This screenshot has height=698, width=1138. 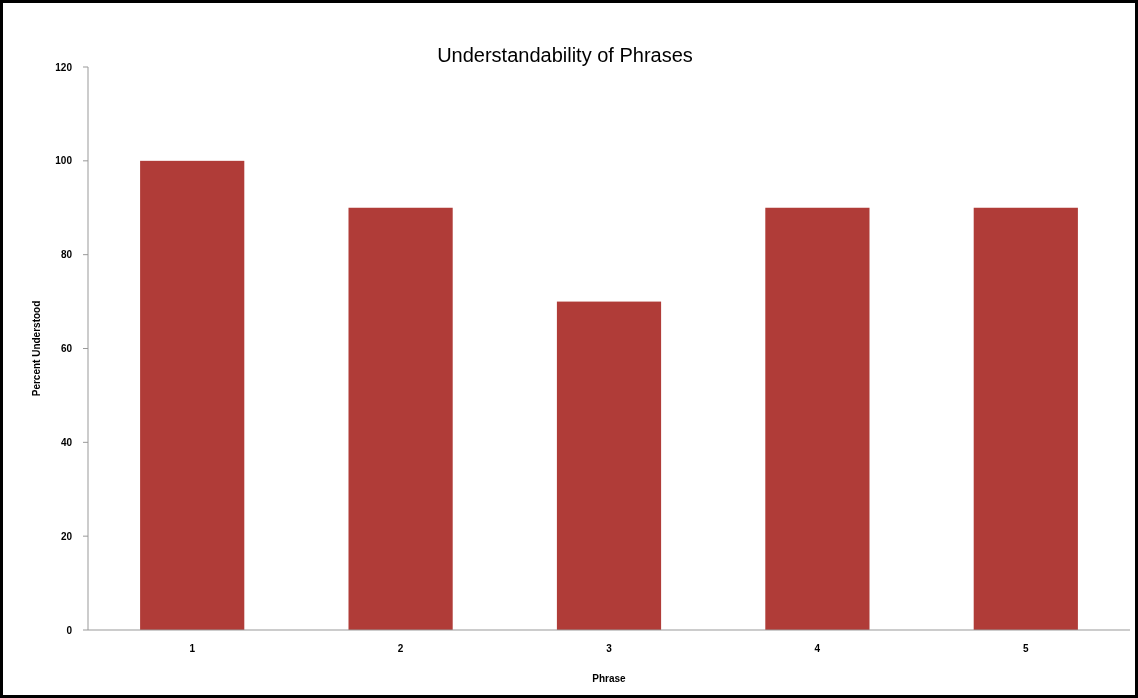 What do you see at coordinates (66, 255) in the screenshot?
I see `y-tick-label: 80` at bounding box center [66, 255].